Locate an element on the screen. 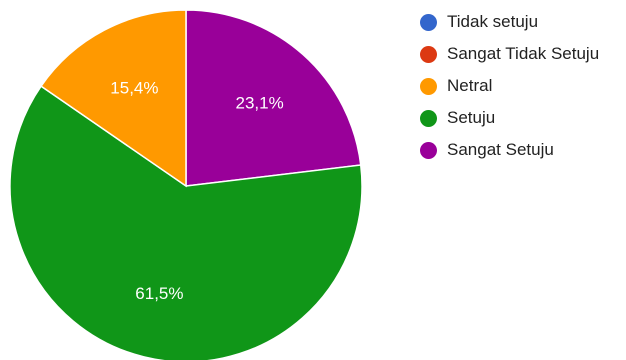  legend-label-tidak-setuju: Tidak setuju is located at coordinates (493, 21).